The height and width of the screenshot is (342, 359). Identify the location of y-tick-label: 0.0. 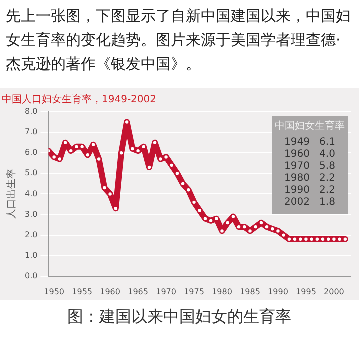
(31, 275).